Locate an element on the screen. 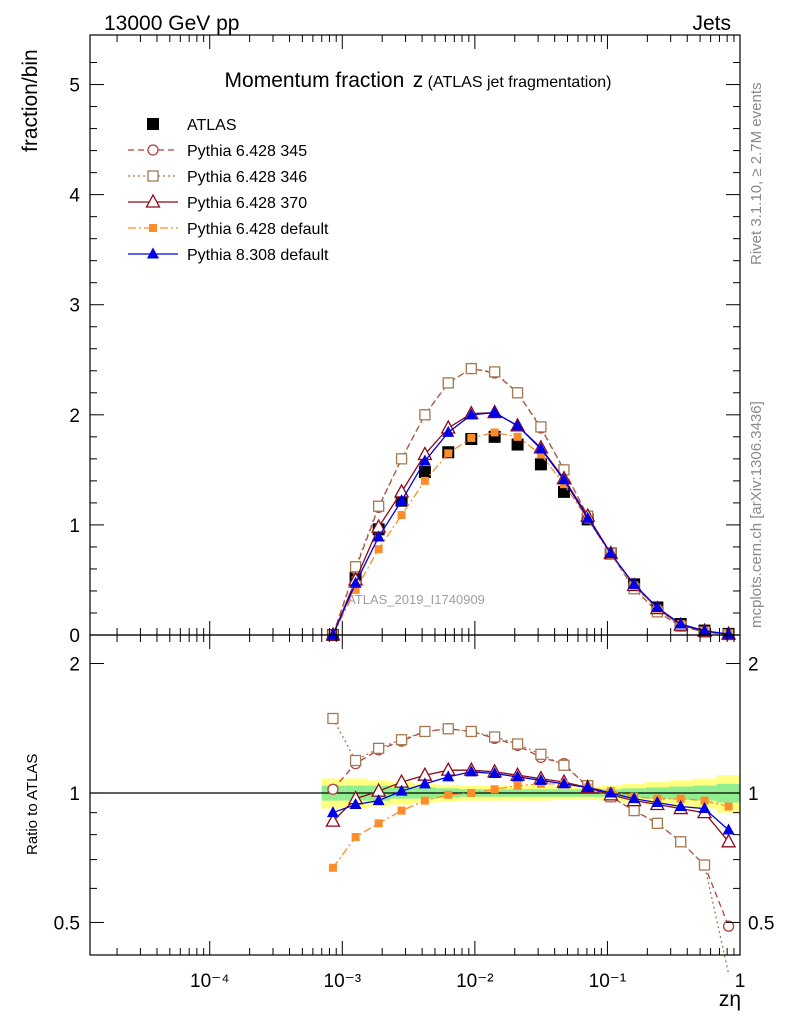 Image resolution: width=786 pixels, height=1024 pixels. ratio-y-tick-label-left-1: 1 is located at coordinates (74, 794).